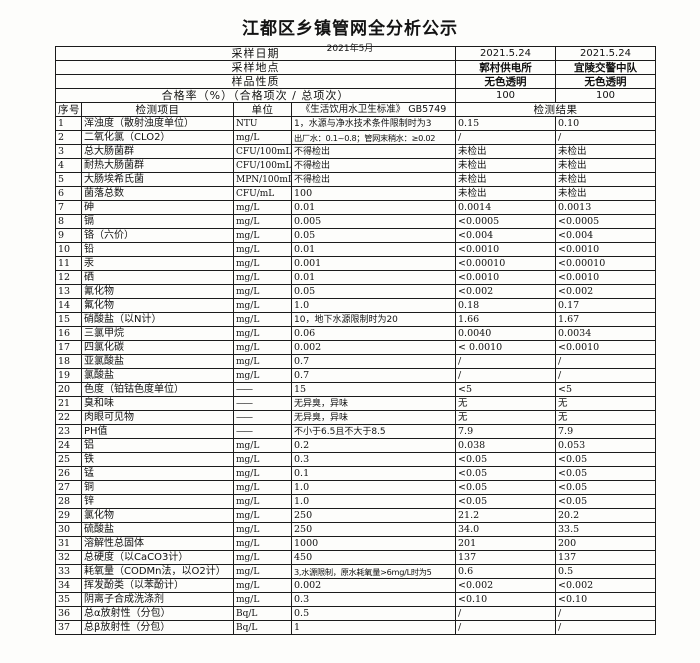  What do you see at coordinates (157, 165) in the screenshot?
I see `row-item-name: 耐热大肠菌群` at bounding box center [157, 165].